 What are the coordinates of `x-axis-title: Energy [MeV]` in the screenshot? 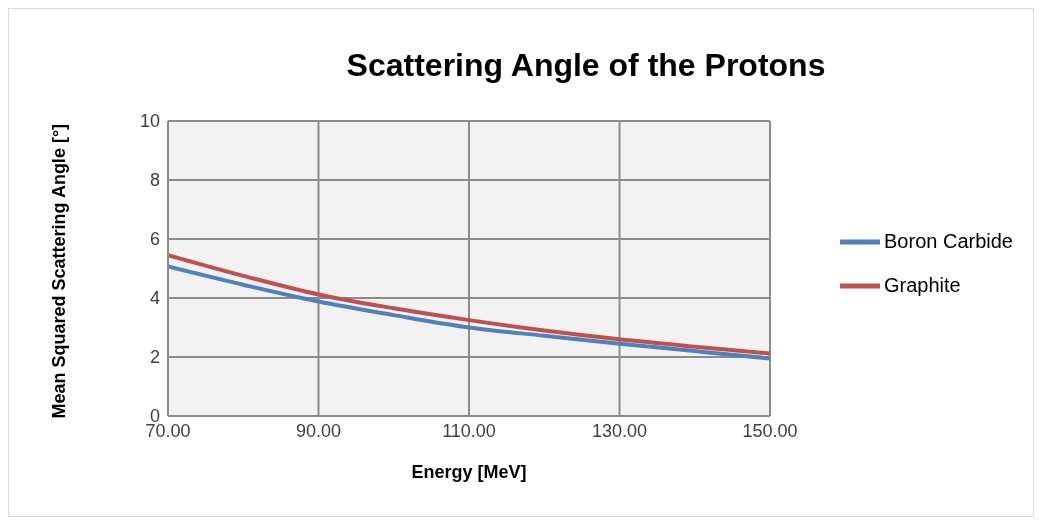 It's located at (469, 472).